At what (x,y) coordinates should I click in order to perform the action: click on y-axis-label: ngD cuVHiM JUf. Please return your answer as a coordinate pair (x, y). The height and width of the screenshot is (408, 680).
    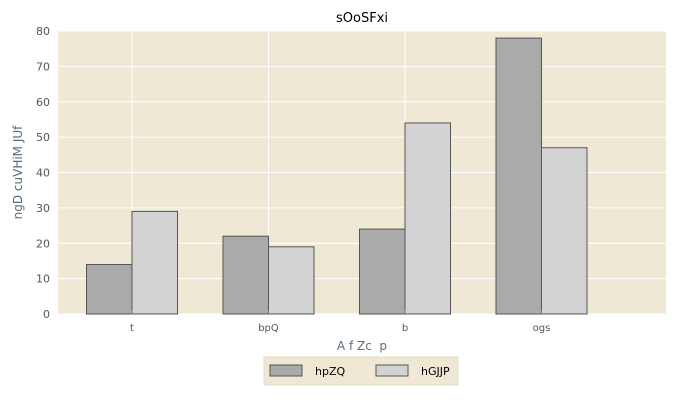
    Looking at the image, I should click on (18, 172).